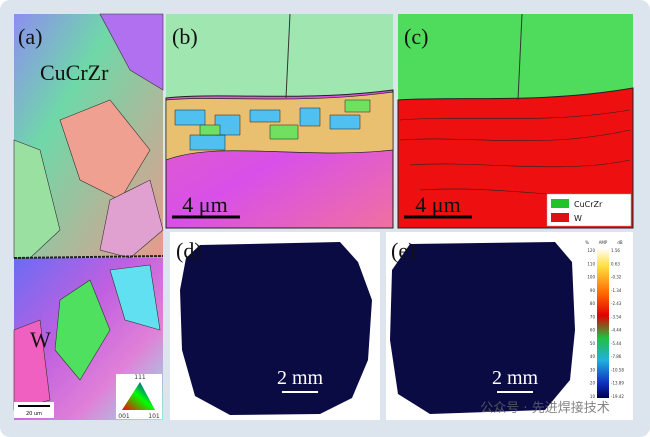 The image size is (650, 437). I want to click on grains, so click(285, 119).